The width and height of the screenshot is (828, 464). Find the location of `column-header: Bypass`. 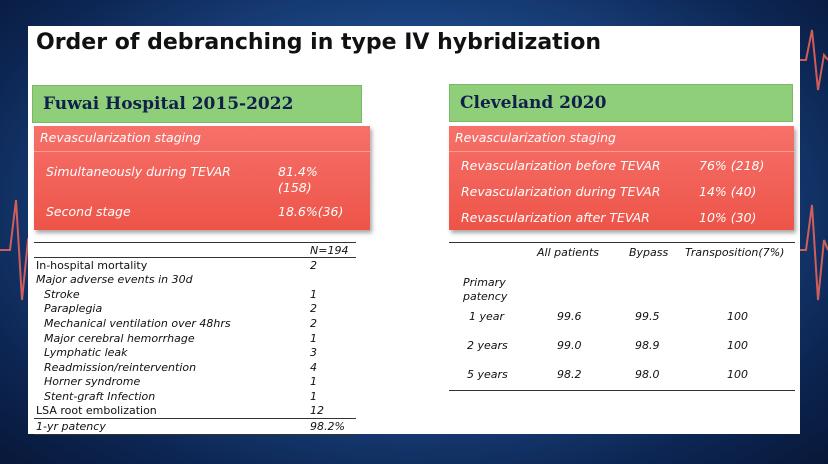

column-header: Bypass is located at coordinates (649, 252).